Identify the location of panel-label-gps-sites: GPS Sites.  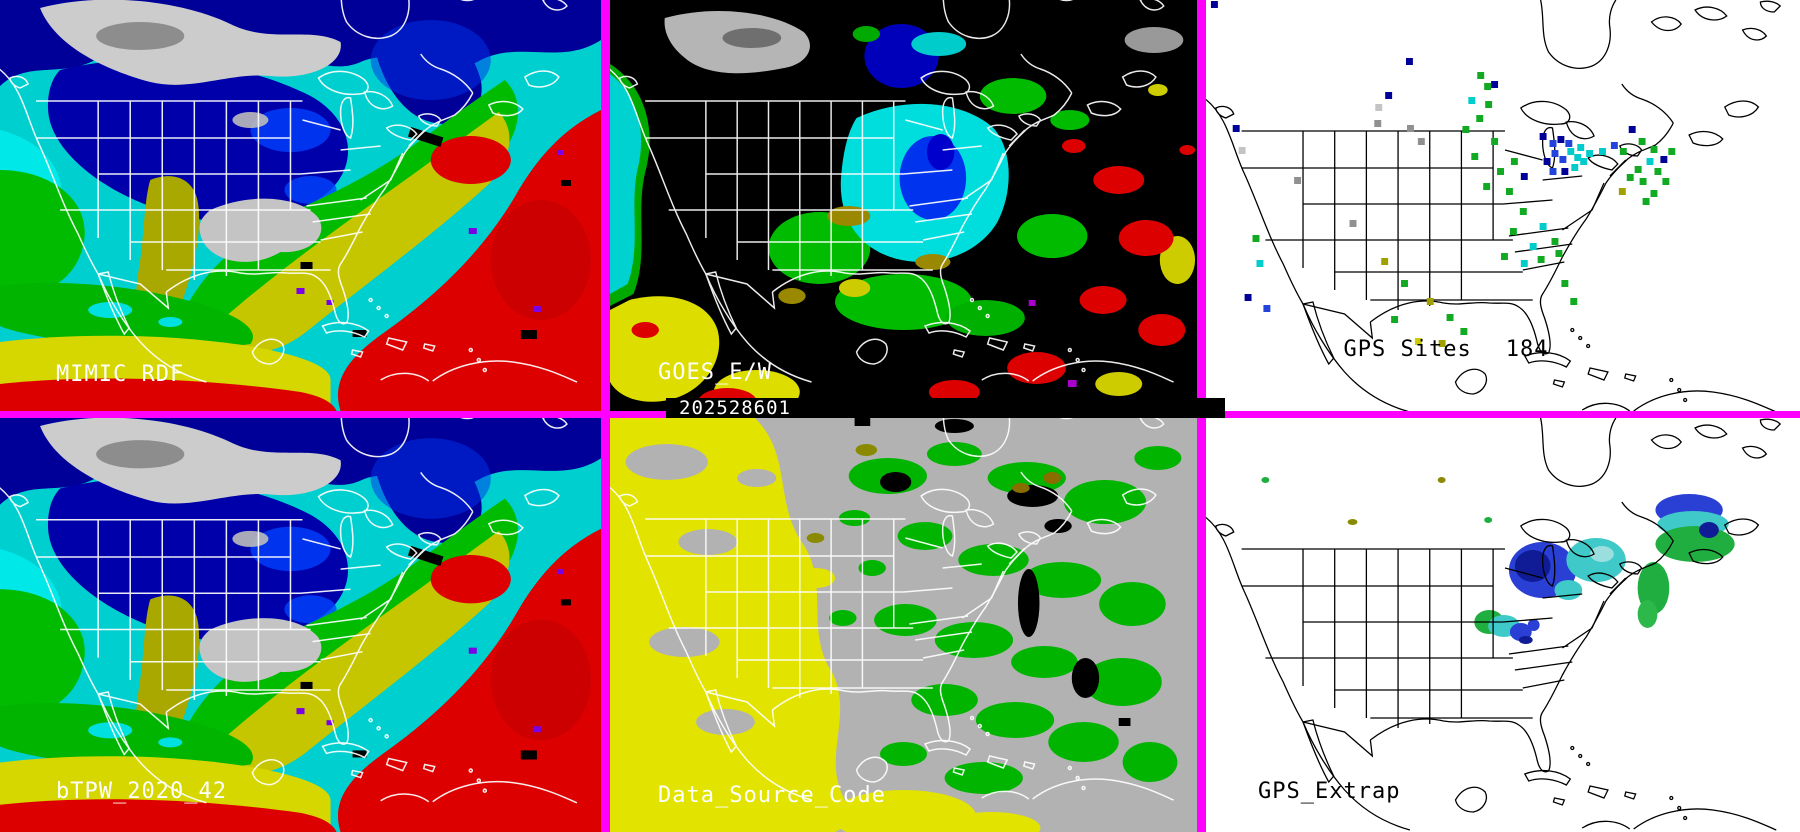
(1407, 349).